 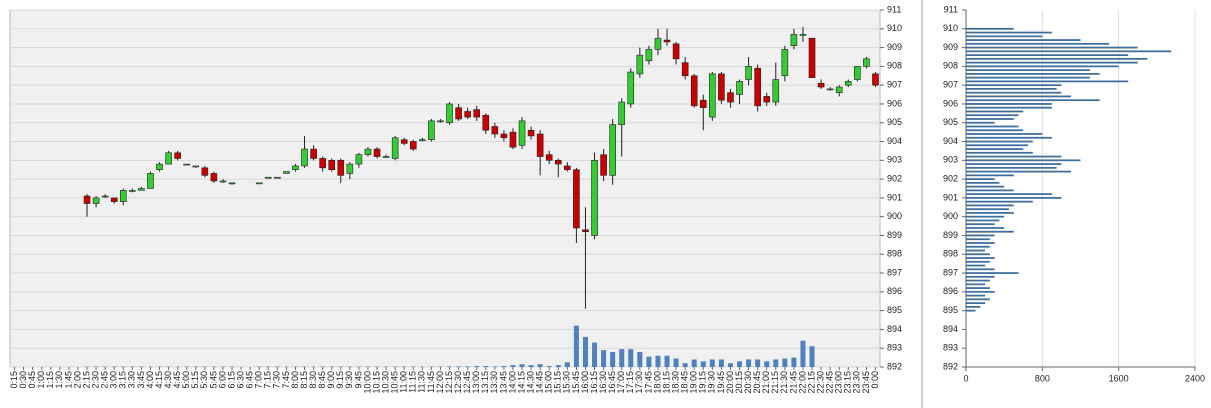 What do you see at coordinates (340, 380) in the screenshot?
I see `x-tick-label: 9:15` at bounding box center [340, 380].